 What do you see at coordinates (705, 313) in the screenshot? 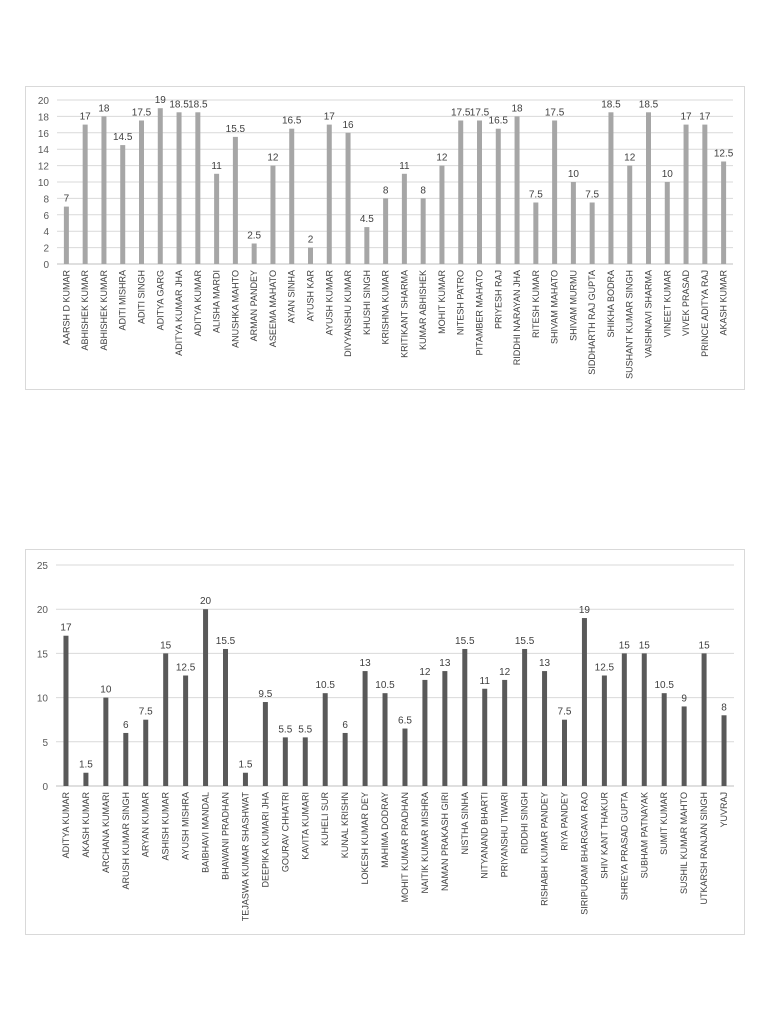
I see `category-label: PRINCE ADITYA RAJ` at bounding box center [705, 313].